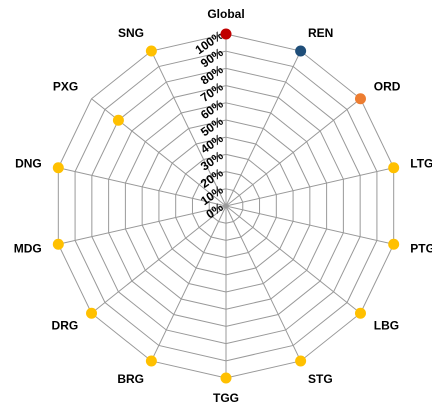  What do you see at coordinates (421, 249) in the screenshot?
I see `axis-label-ptg: PTG` at bounding box center [421, 249].